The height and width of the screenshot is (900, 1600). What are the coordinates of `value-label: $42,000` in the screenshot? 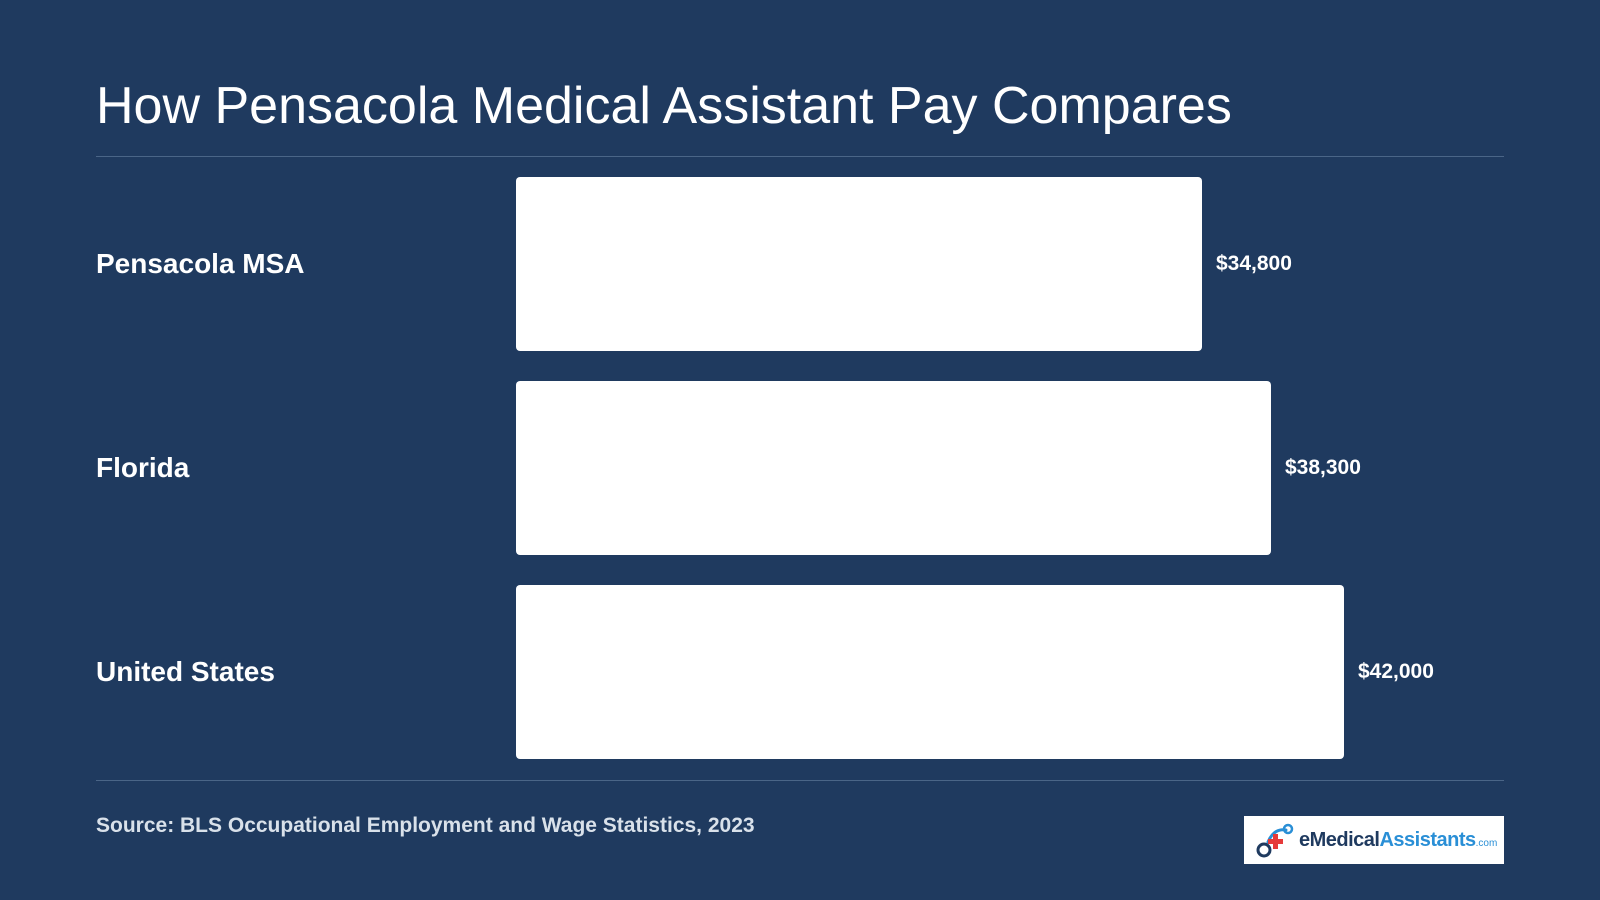 It's located at (1396, 671).